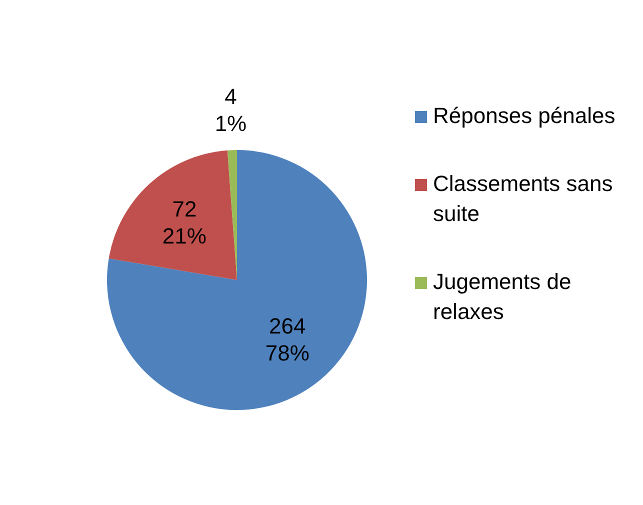  What do you see at coordinates (230, 110) in the screenshot?
I see `data-label: 4 1%` at bounding box center [230, 110].